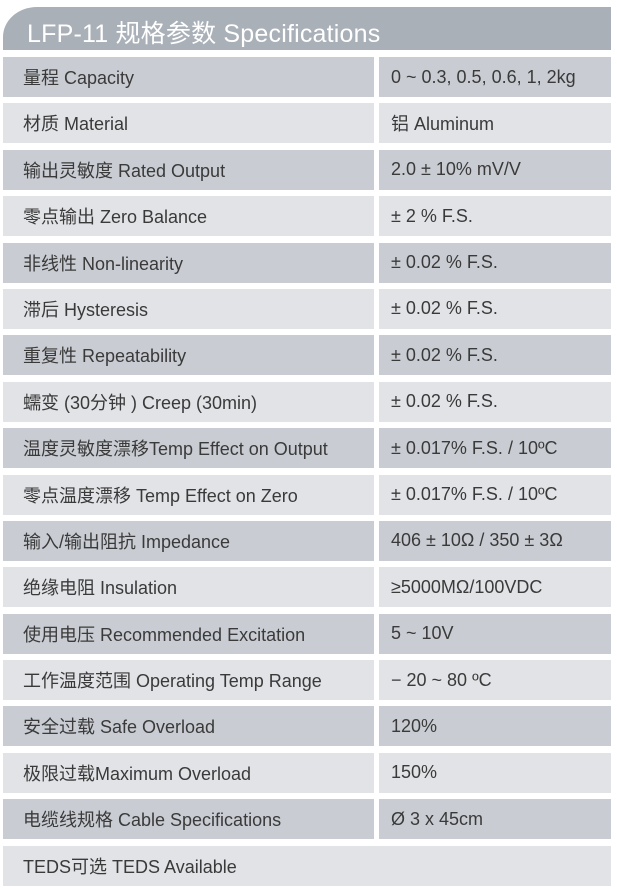 Image resolution: width=617 pixels, height=892 pixels. I want to click on spec-label: 滞后 Hysteresis, so click(188, 308).